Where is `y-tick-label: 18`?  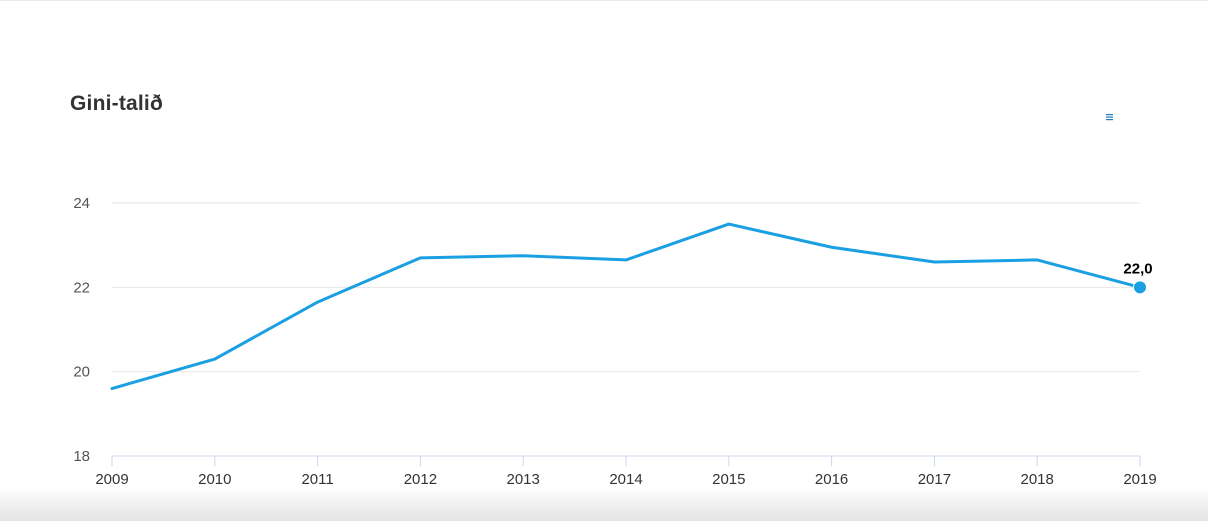 y-tick-label: 18 is located at coordinates (81, 456).